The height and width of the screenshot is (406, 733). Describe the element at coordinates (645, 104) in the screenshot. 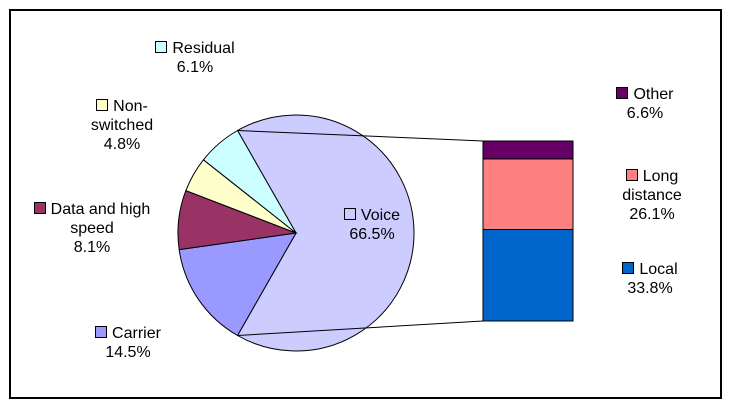

I see `data-label: Other 6.6%` at that location.